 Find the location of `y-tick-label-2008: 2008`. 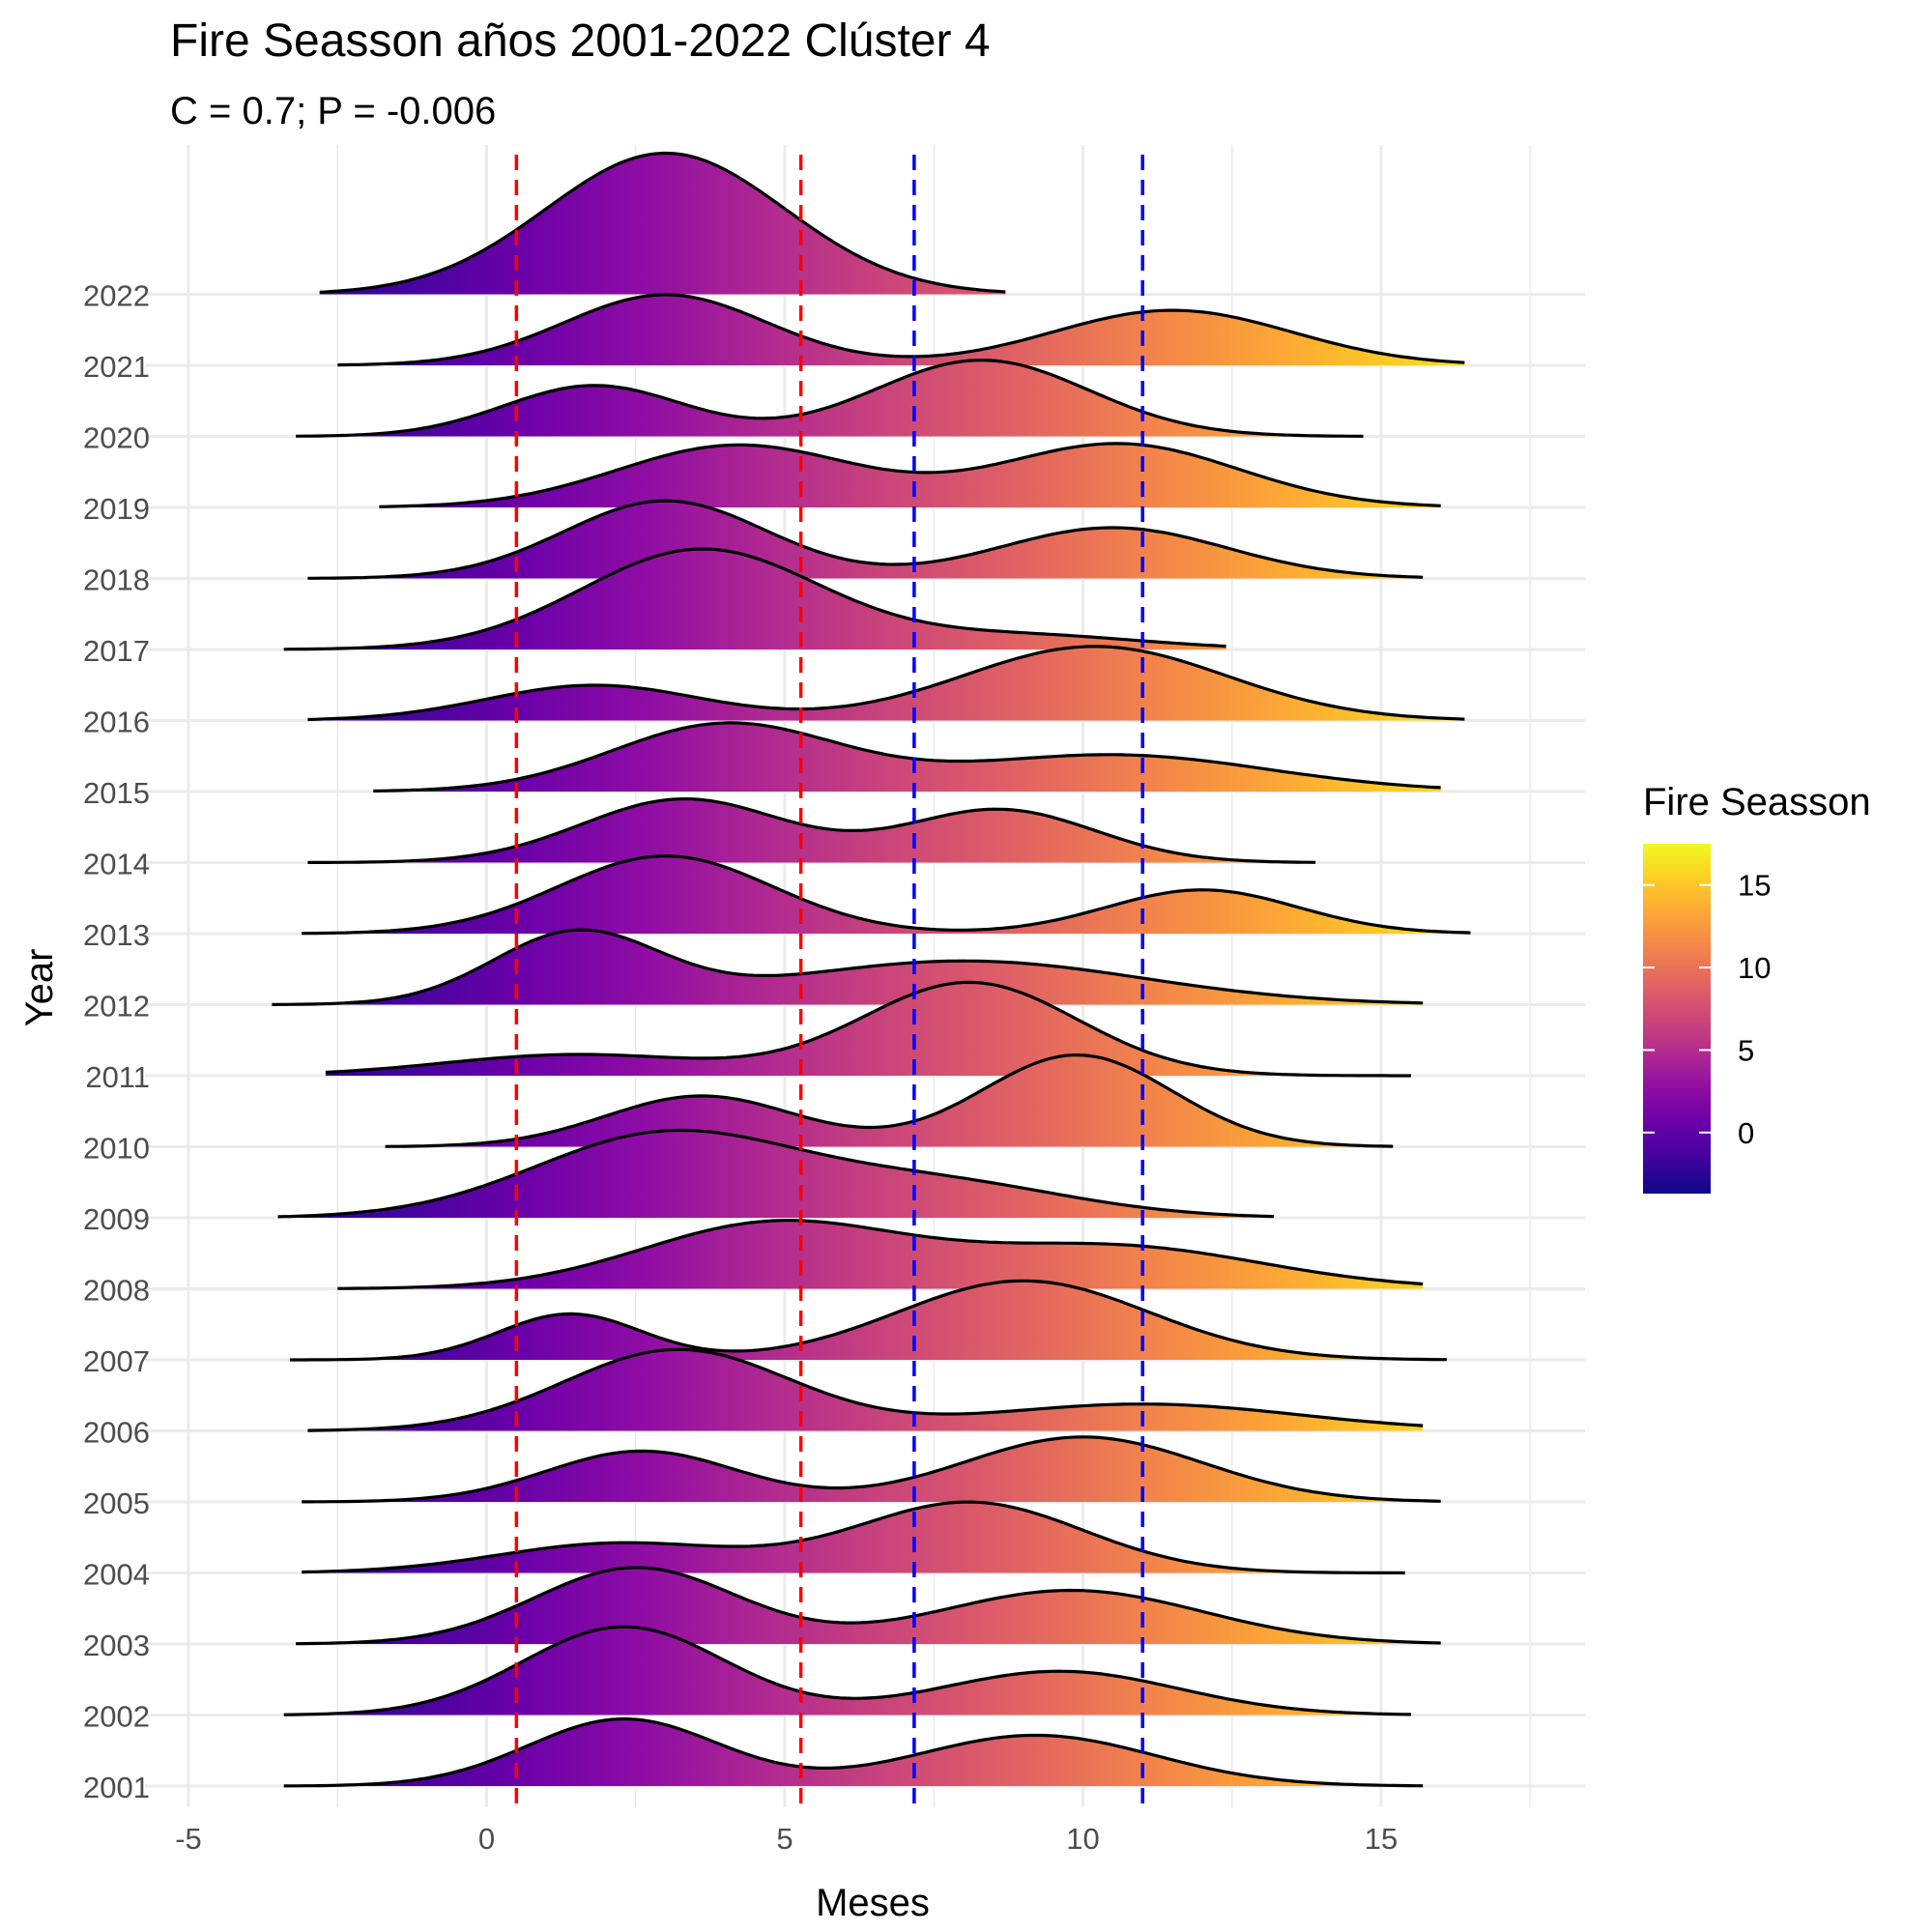

y-tick-label-2008: 2008 is located at coordinates (116, 1291).